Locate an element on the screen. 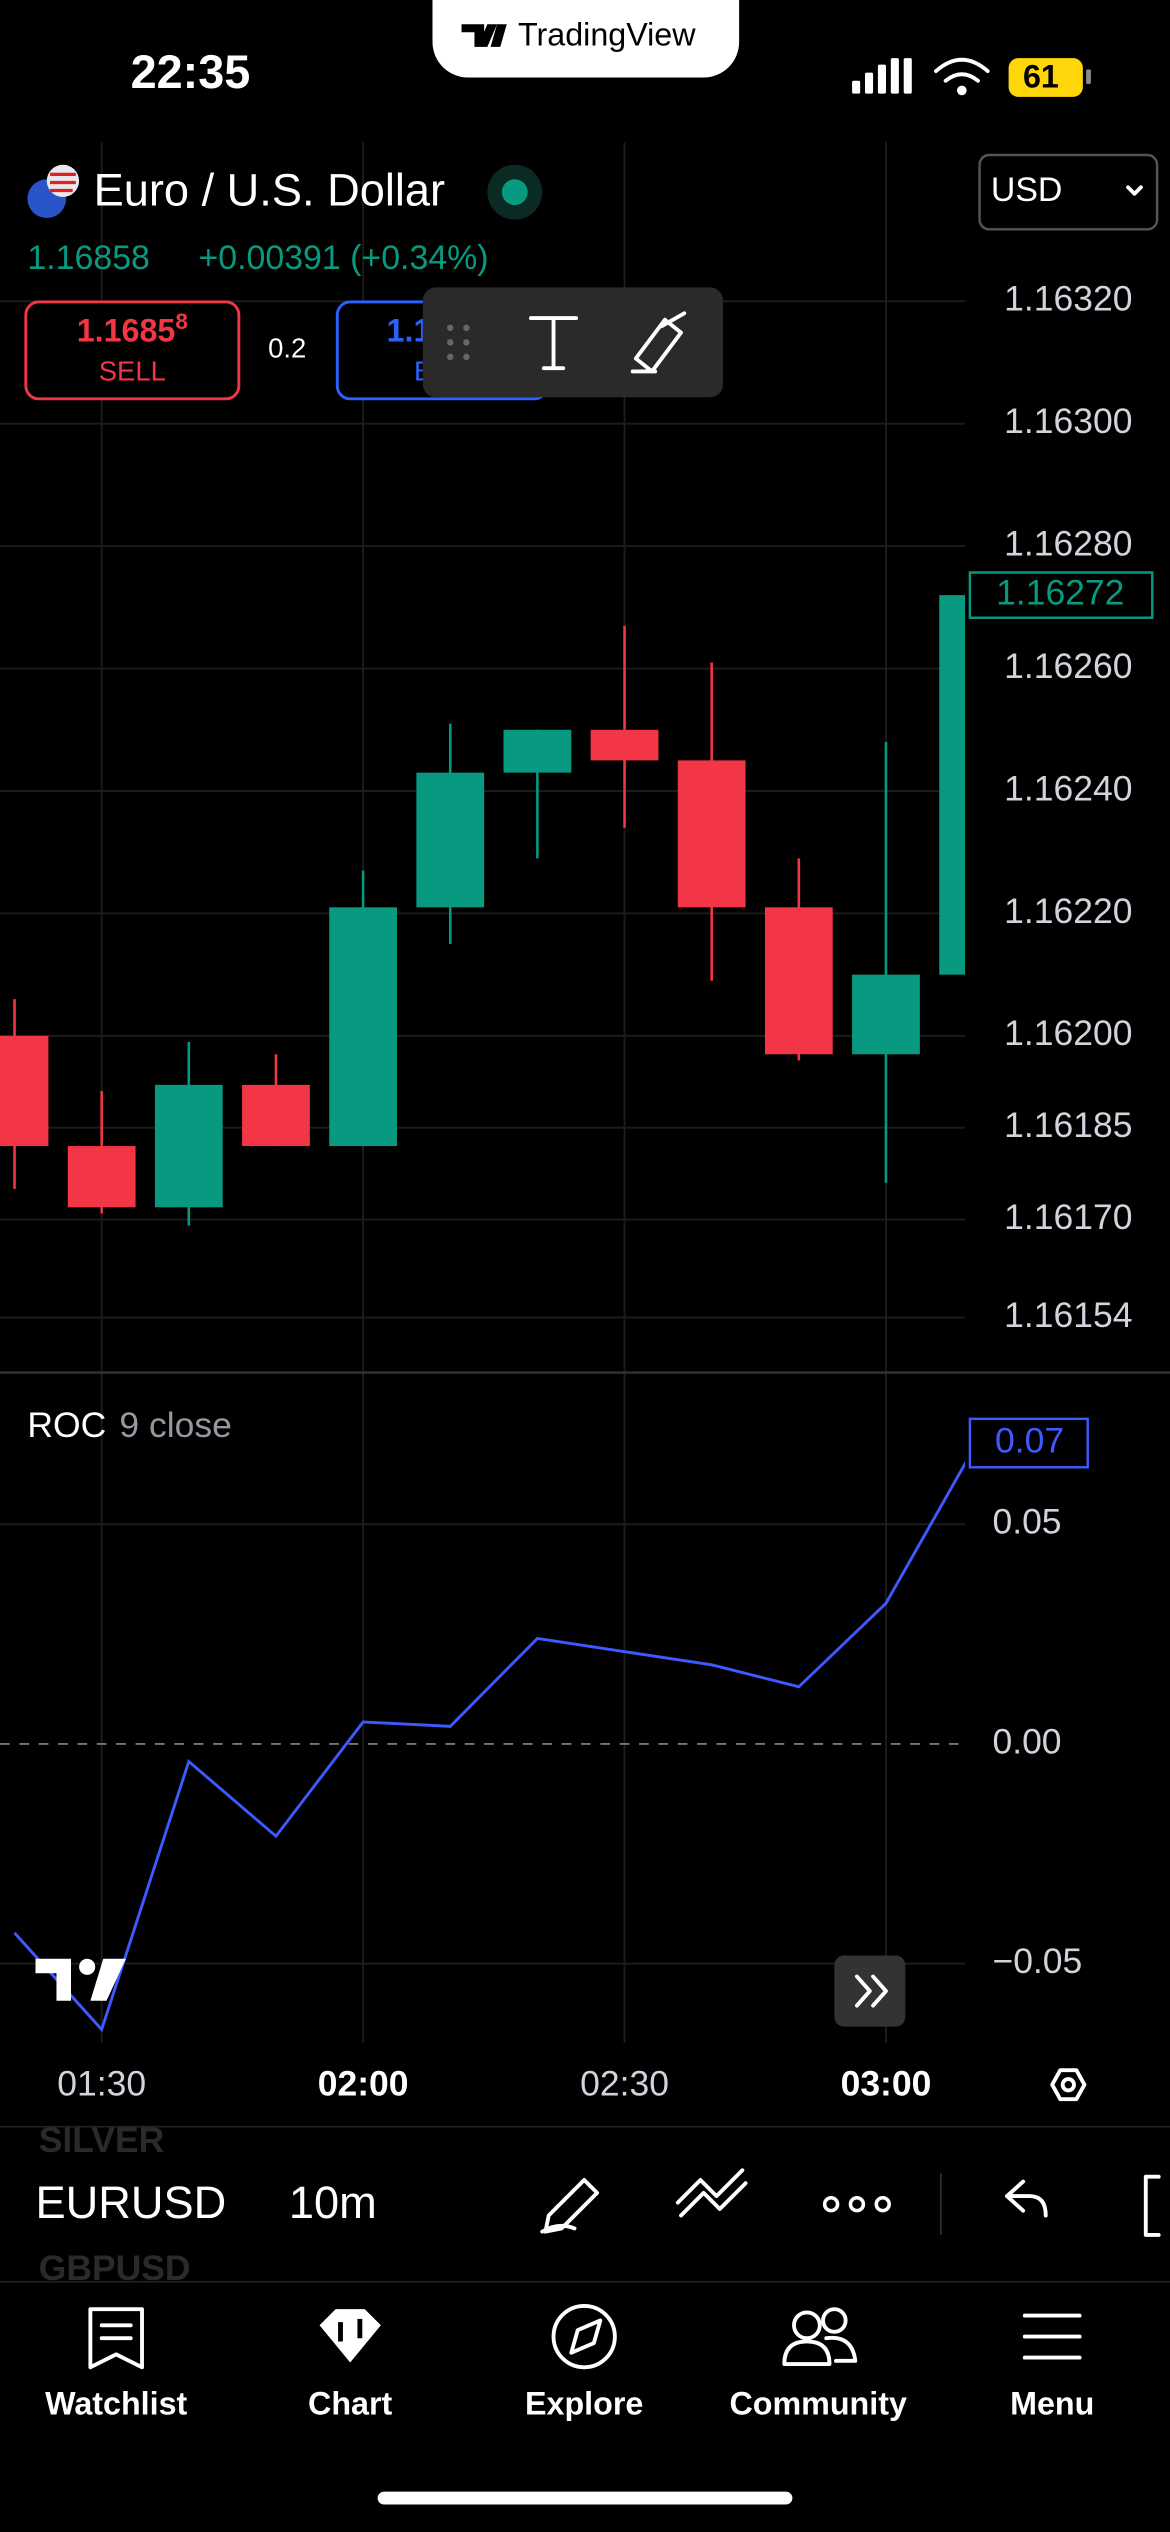  tab-icons is located at coordinates (585, 2336).